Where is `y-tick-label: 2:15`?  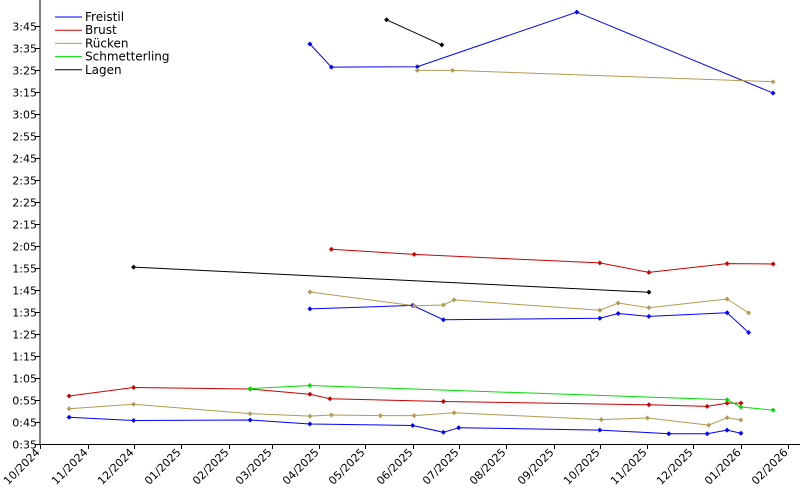 y-tick-label: 2:15 is located at coordinates (24, 225).